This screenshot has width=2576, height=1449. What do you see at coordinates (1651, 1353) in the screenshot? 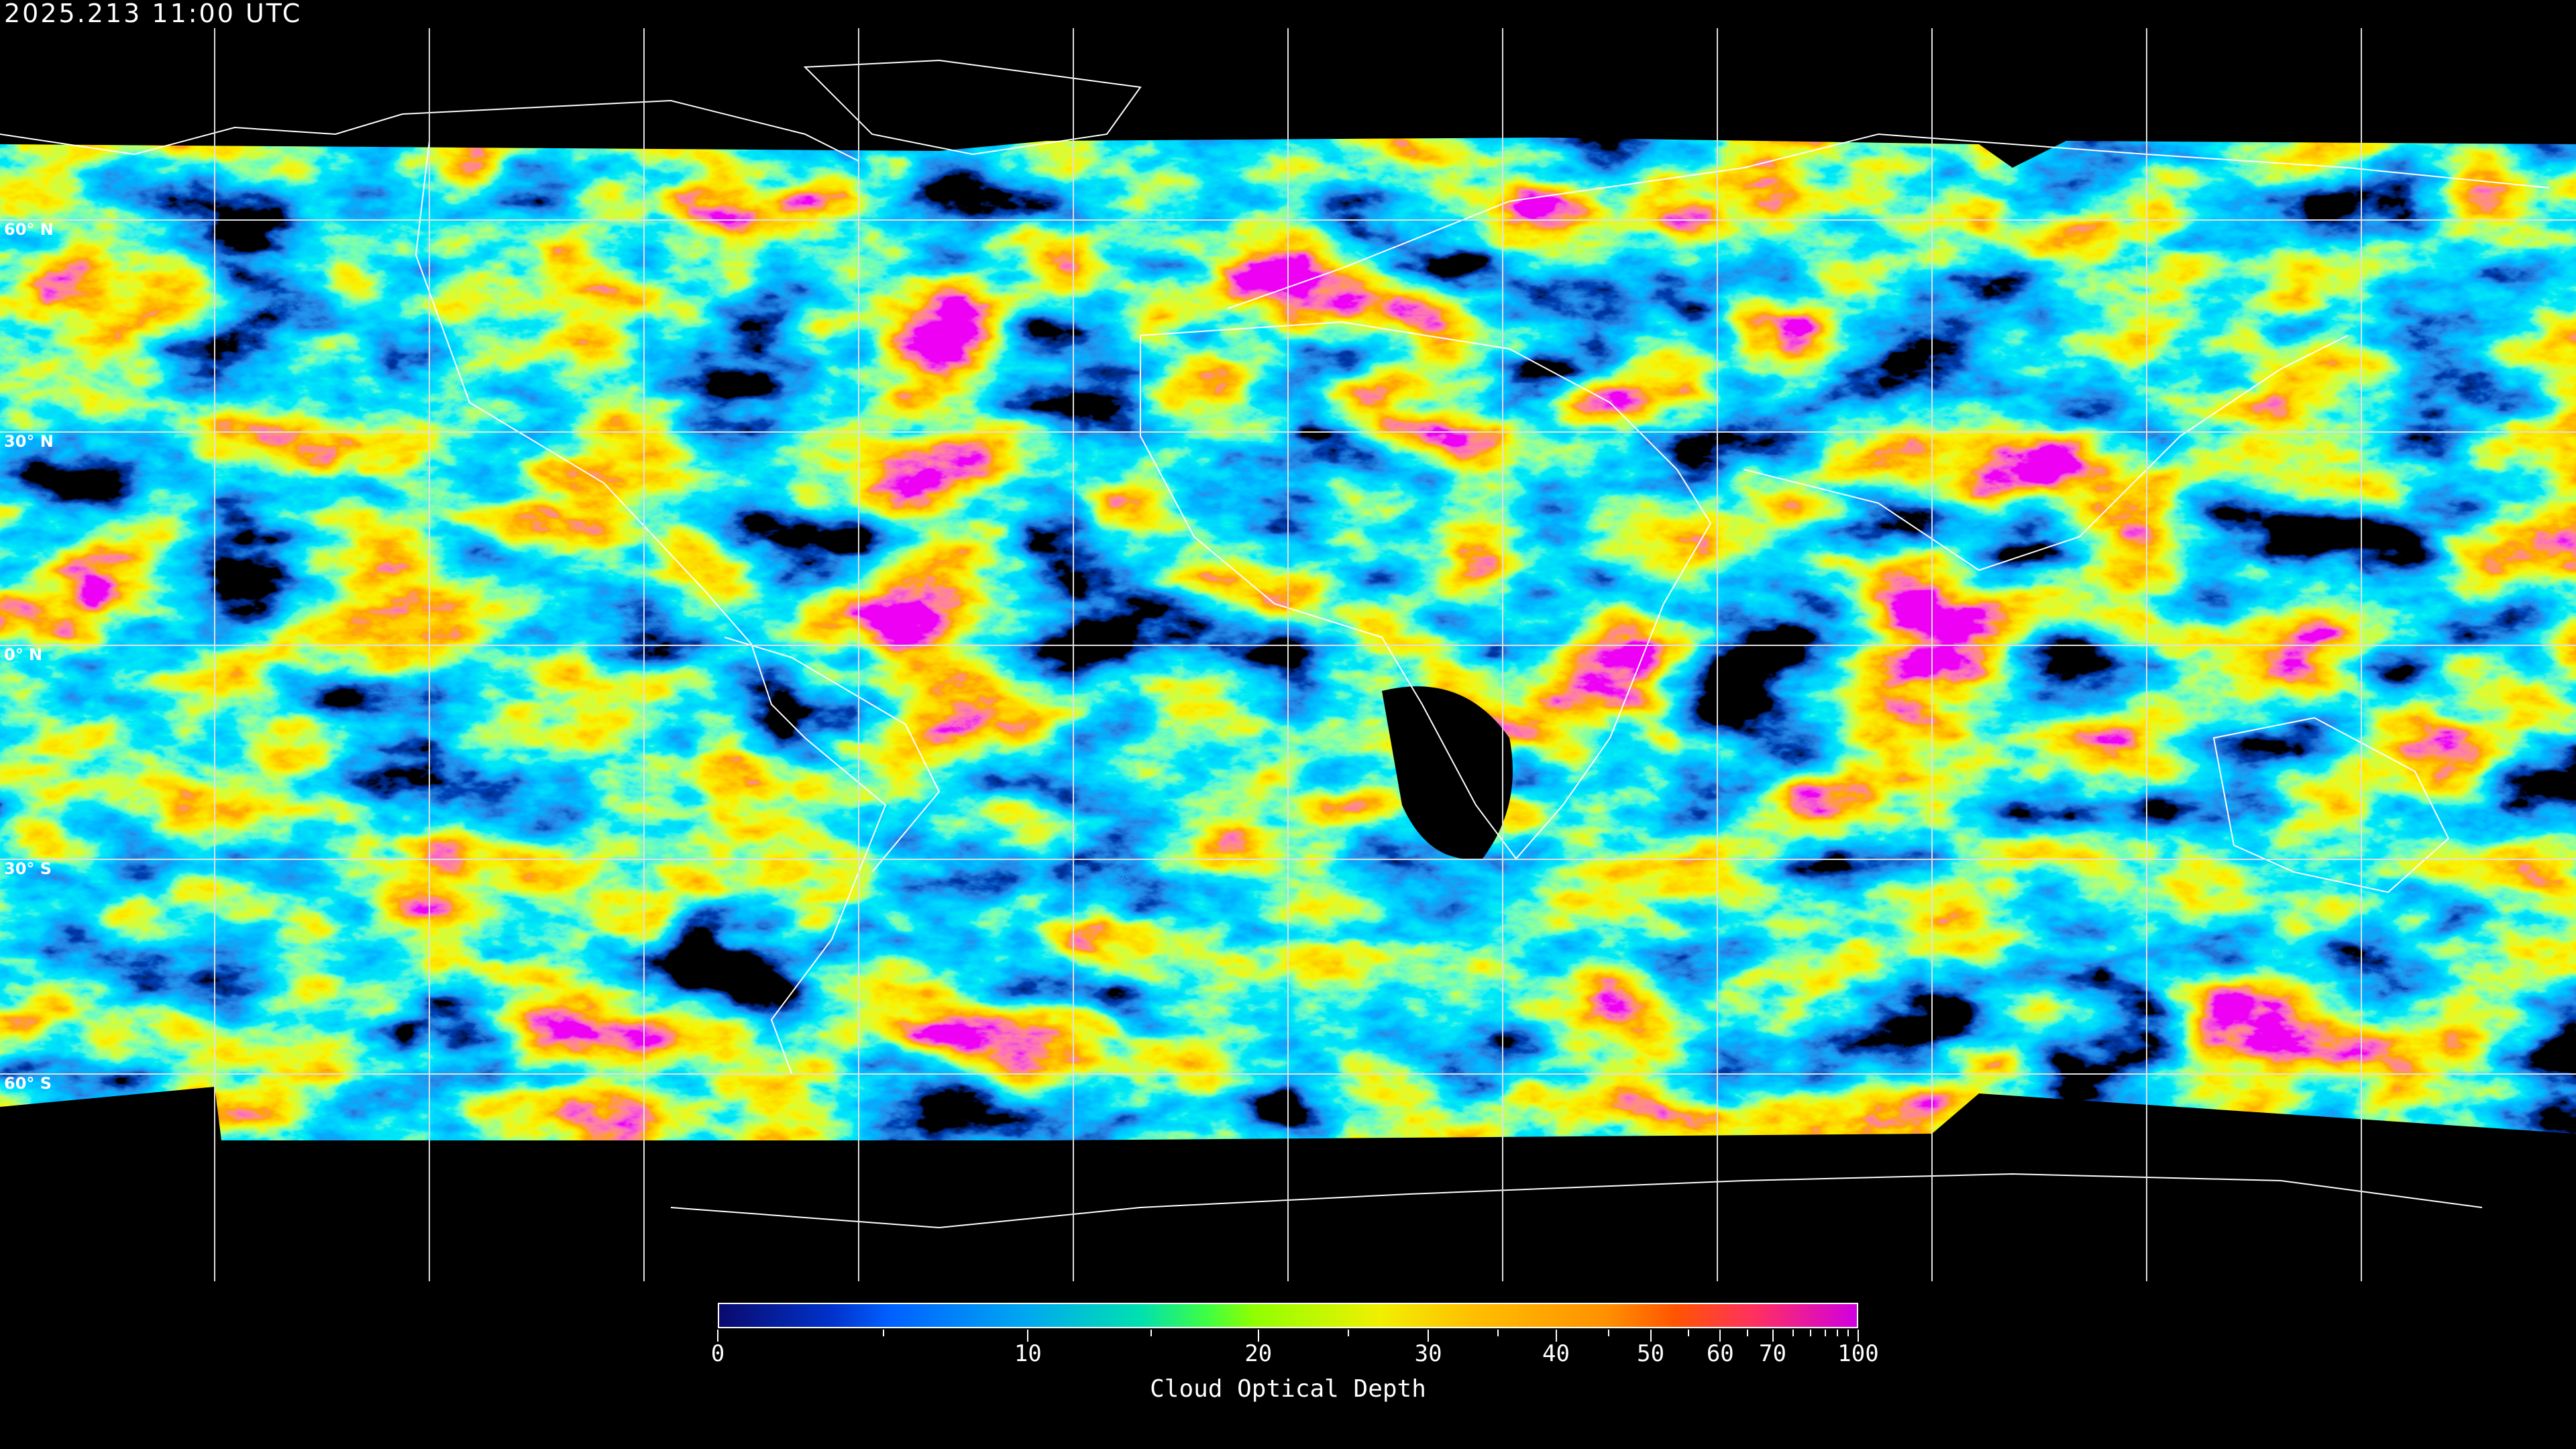
I see `colorbar-tick-label: 50` at bounding box center [1651, 1353].